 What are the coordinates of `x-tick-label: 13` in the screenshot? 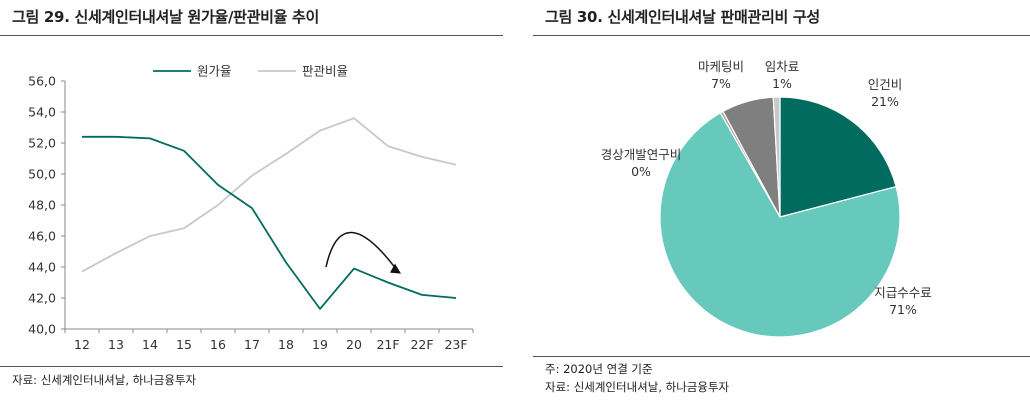 It's located at (116, 344).